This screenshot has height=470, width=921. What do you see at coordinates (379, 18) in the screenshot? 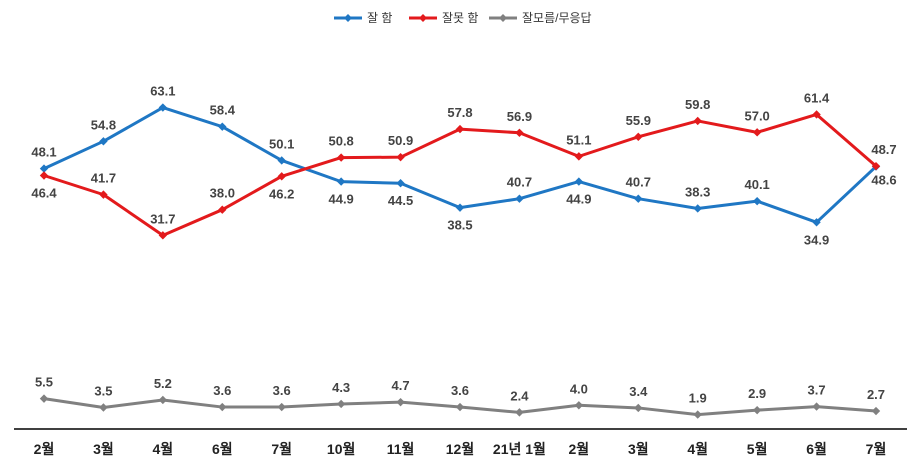
I see `legend-label-good: 잘 함` at bounding box center [379, 18].